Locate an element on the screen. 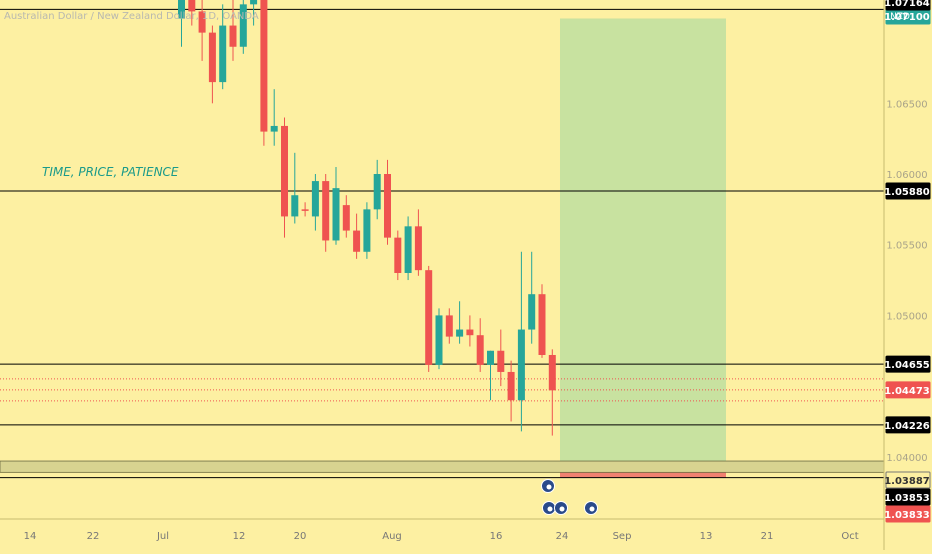  level-badge-text: 1.03853 is located at coordinates (907, 498).